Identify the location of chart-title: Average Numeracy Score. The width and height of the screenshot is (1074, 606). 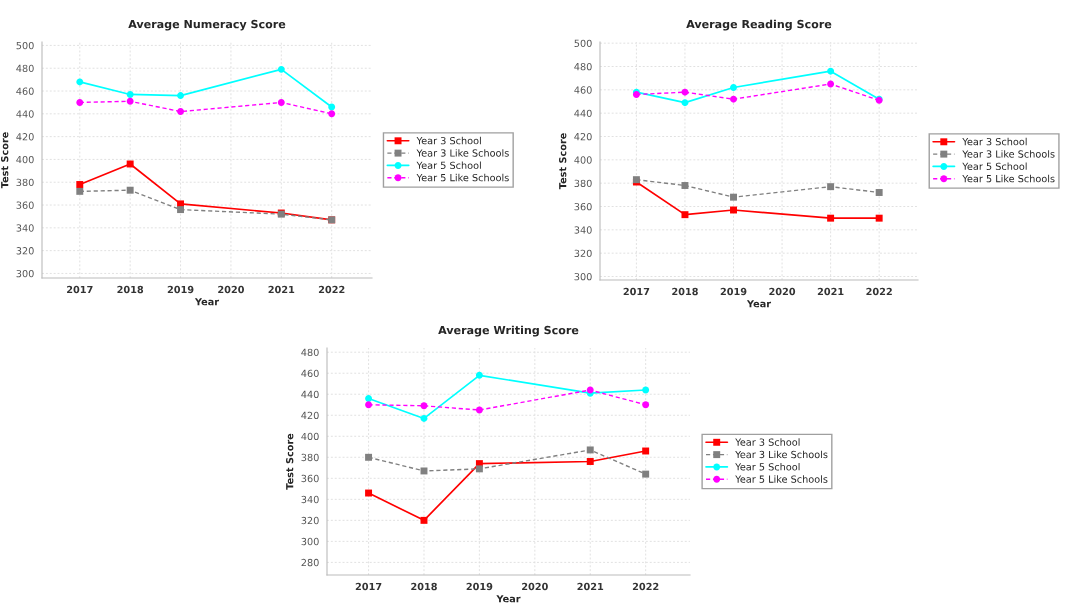
(207, 25).